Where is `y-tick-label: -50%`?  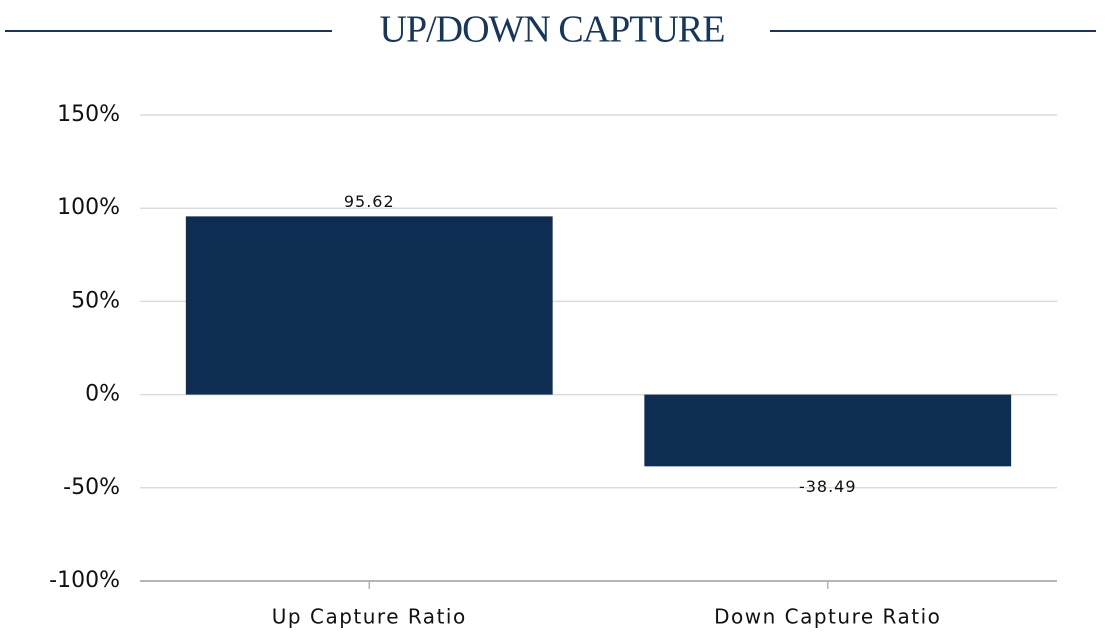
y-tick-label: -50% is located at coordinates (91, 487).